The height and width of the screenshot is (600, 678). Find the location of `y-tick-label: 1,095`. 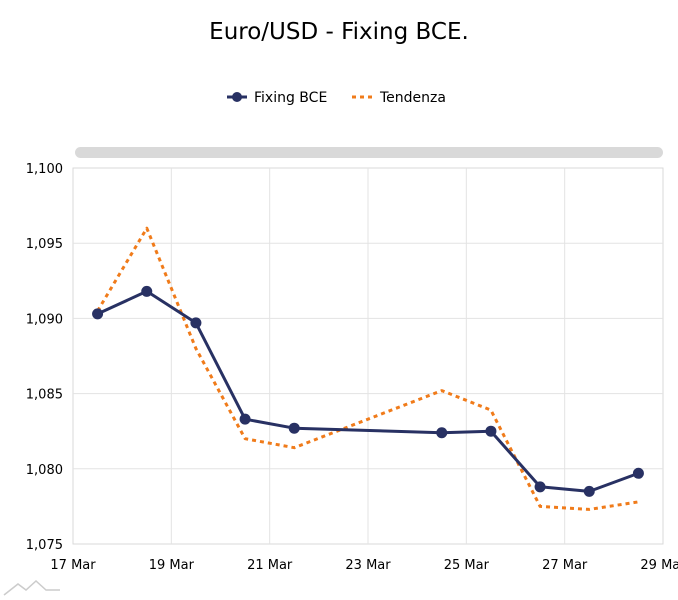

y-tick-label: 1,095 is located at coordinates (44, 244).